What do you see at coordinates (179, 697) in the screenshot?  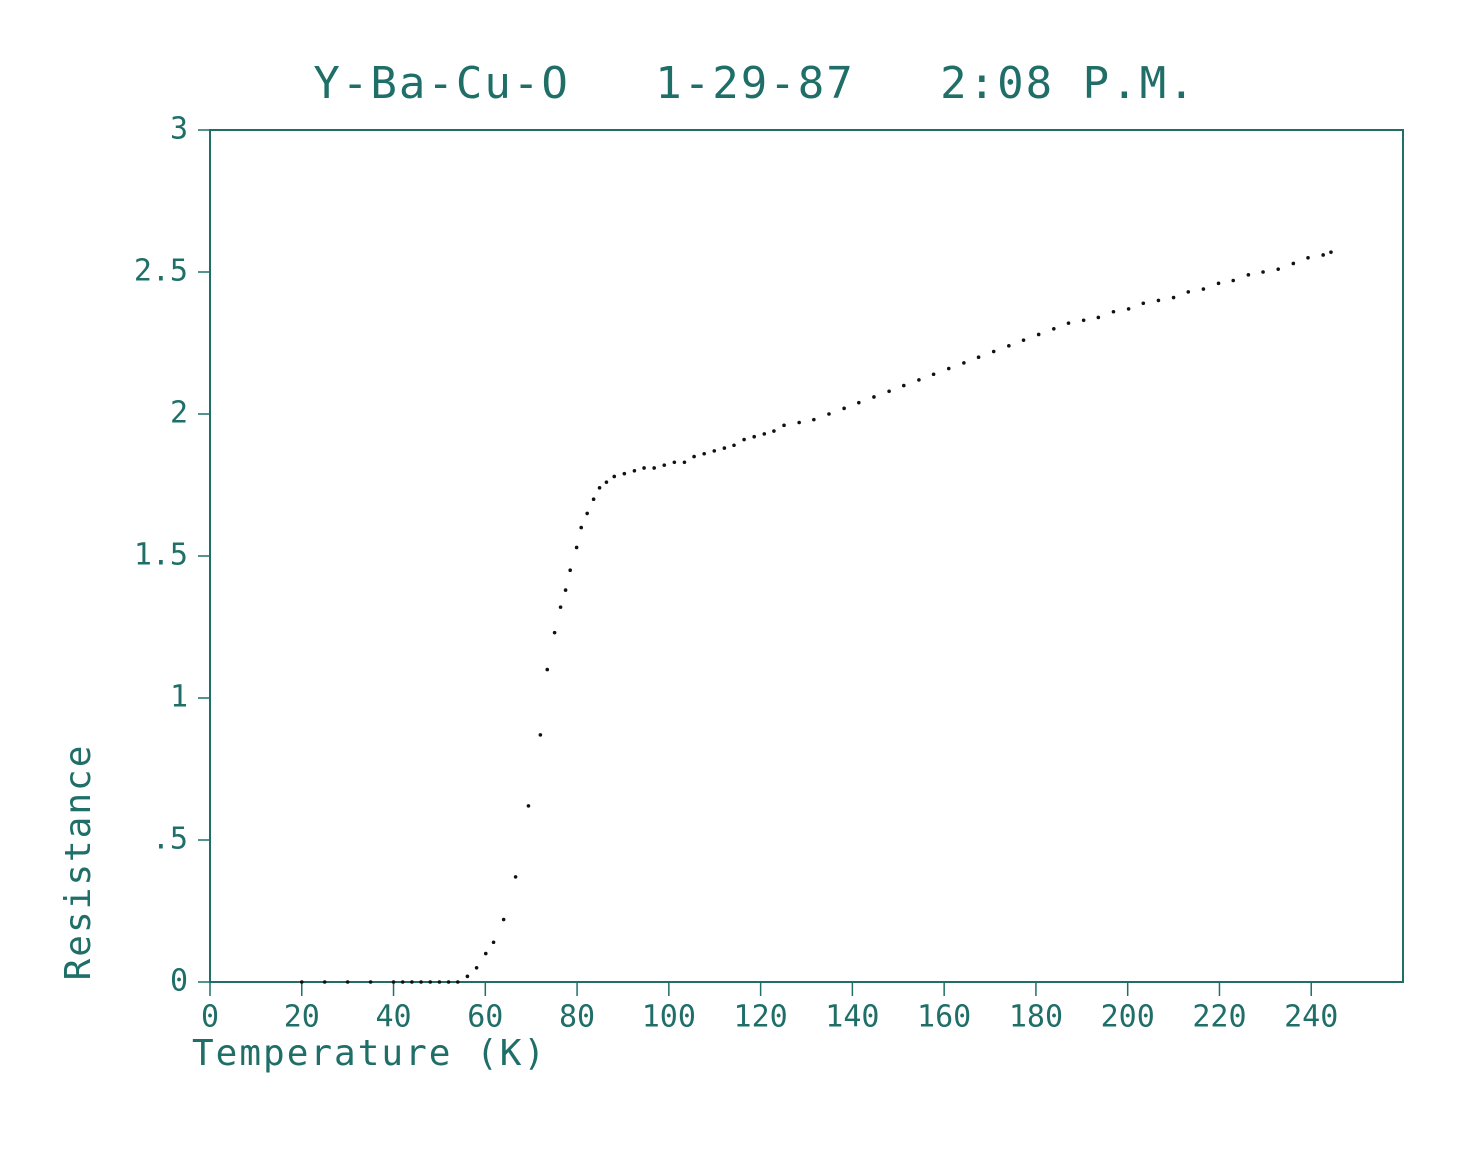 I see `y-tick-label: 1` at bounding box center [179, 697].